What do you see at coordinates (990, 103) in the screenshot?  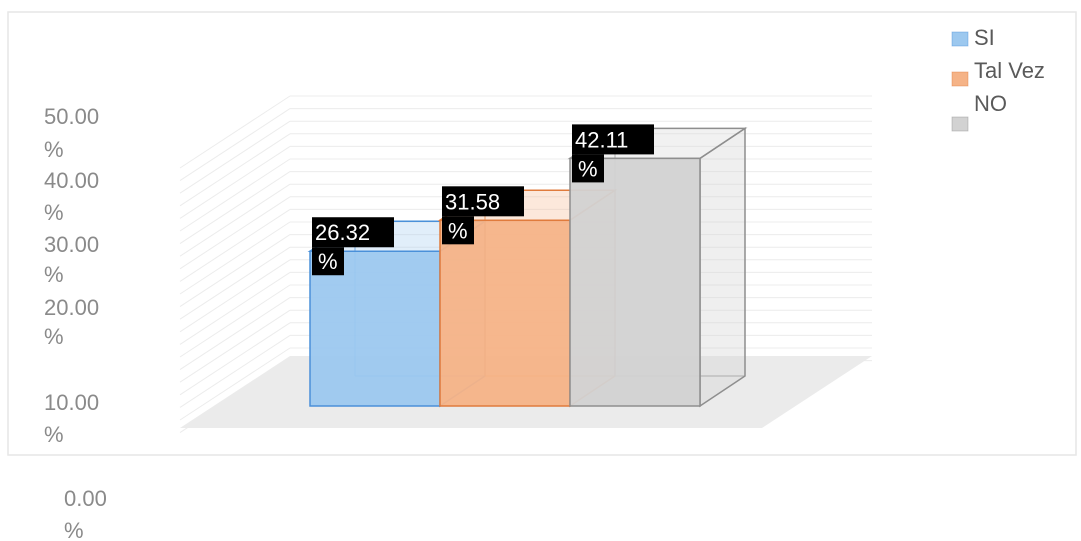 I see `legend-label: NO` at bounding box center [990, 103].